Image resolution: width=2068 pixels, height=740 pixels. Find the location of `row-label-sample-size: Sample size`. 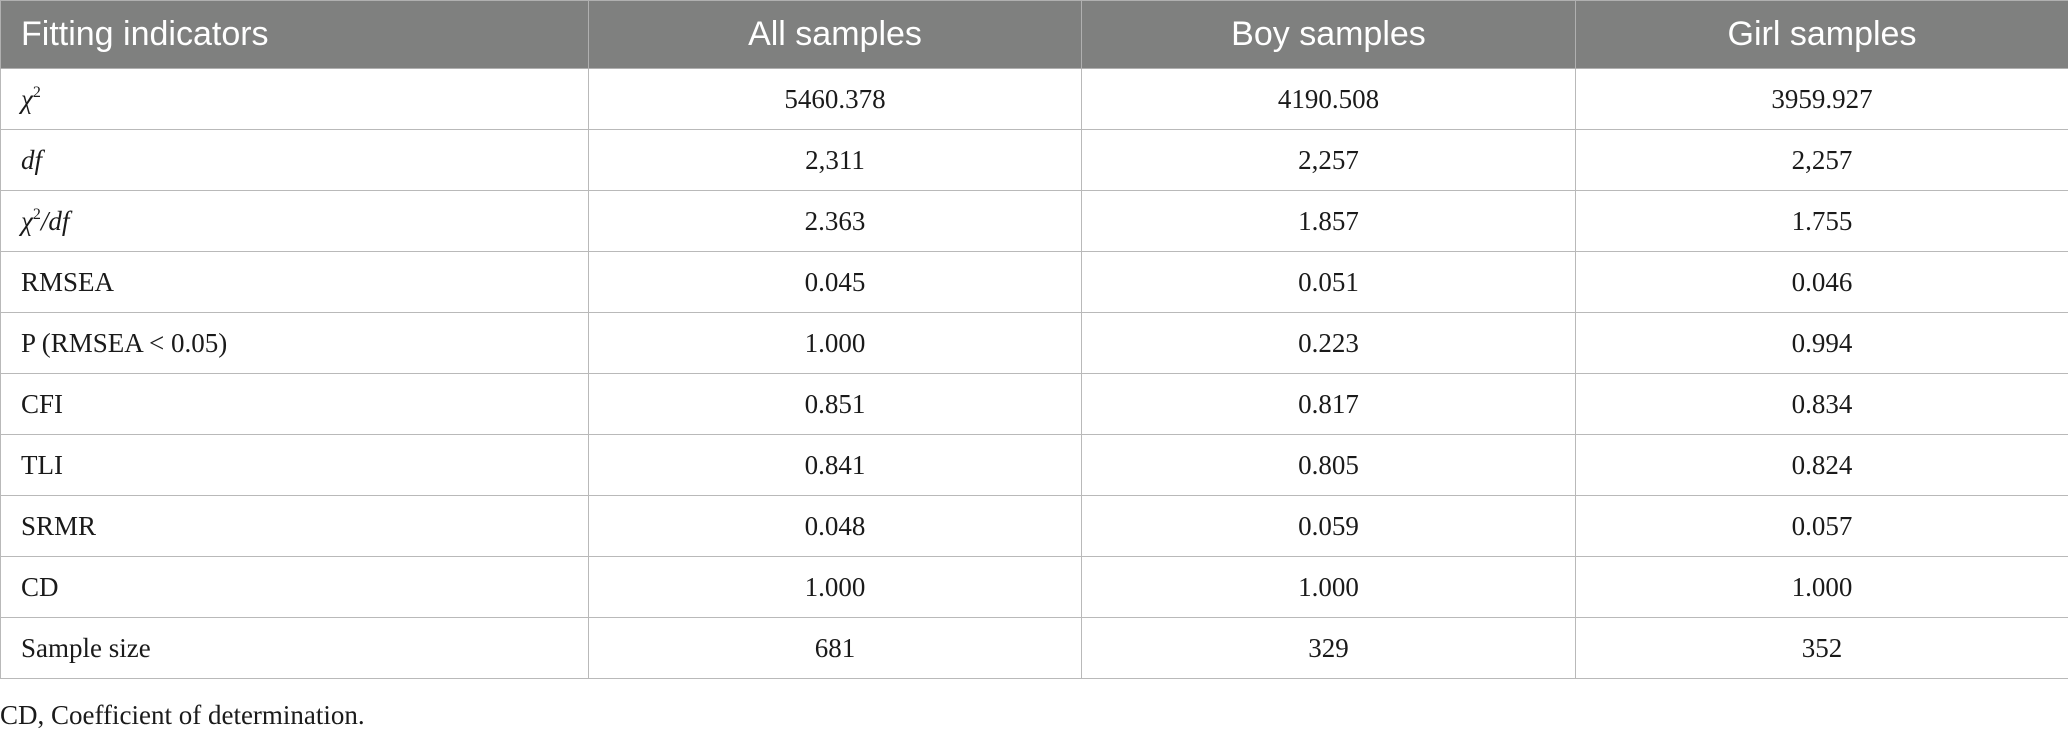

row-label-sample-size: Sample size is located at coordinates (294, 648).